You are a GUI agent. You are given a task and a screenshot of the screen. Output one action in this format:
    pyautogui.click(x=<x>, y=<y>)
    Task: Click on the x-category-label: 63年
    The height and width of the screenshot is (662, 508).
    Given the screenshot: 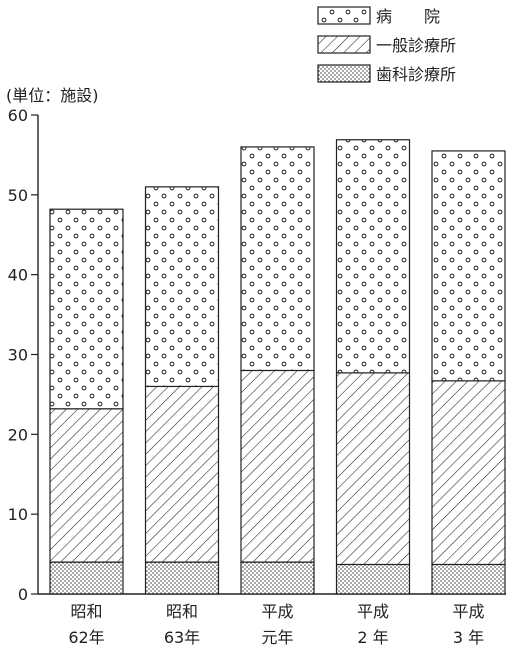 What is the action you would take?
    pyautogui.click(x=182, y=637)
    